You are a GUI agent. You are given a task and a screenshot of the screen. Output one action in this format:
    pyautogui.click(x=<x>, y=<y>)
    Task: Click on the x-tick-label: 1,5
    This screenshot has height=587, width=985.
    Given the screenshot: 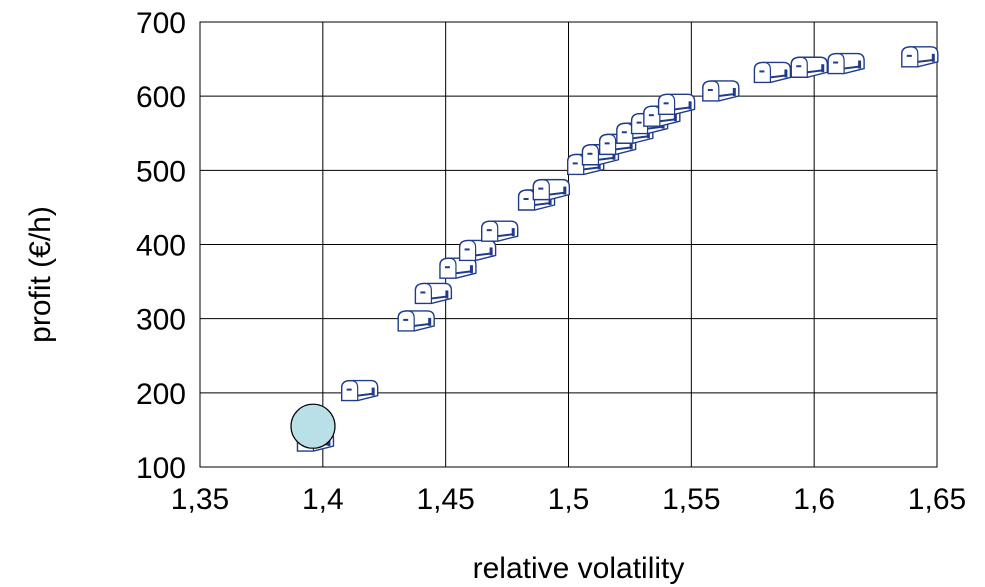 What is the action you would take?
    pyautogui.click(x=569, y=499)
    